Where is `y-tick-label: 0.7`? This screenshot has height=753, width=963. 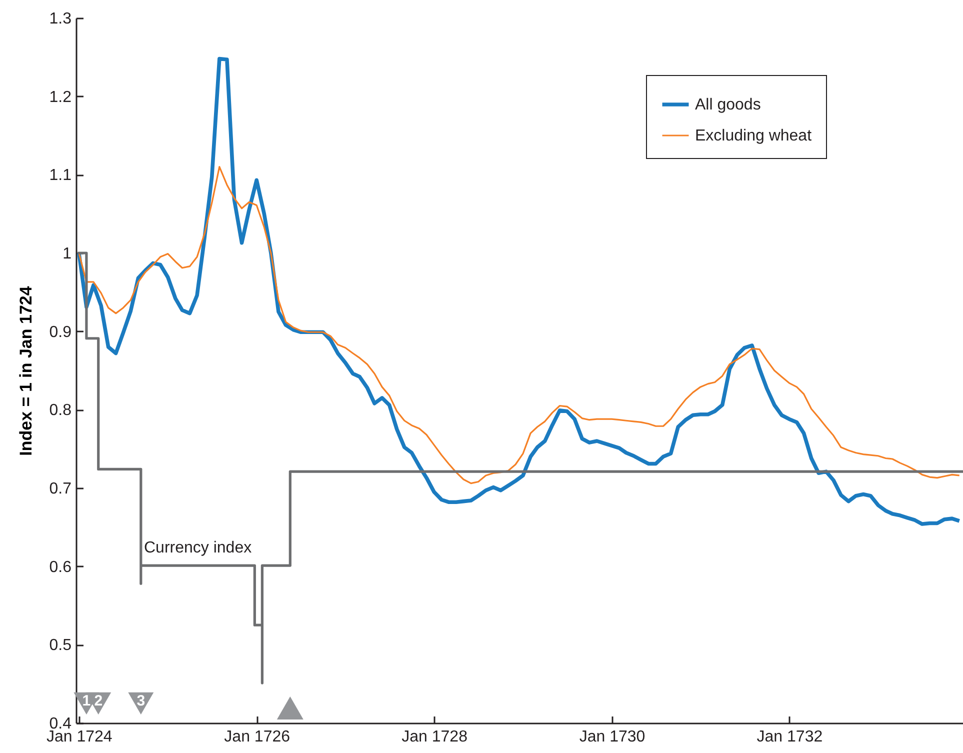
y-tick-label: 0.7 is located at coordinates (60, 489).